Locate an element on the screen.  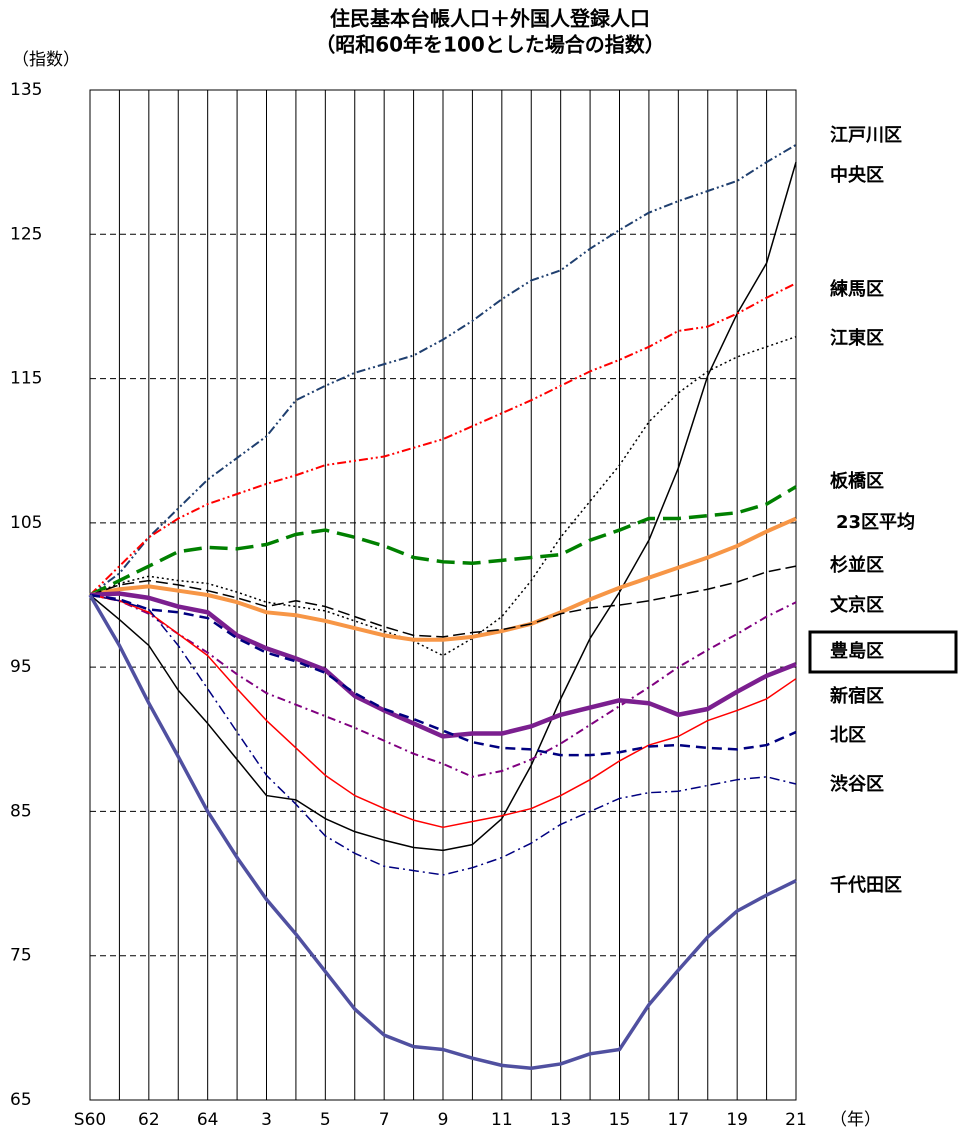
series-label: 千代田区 is located at coordinates (866, 885).